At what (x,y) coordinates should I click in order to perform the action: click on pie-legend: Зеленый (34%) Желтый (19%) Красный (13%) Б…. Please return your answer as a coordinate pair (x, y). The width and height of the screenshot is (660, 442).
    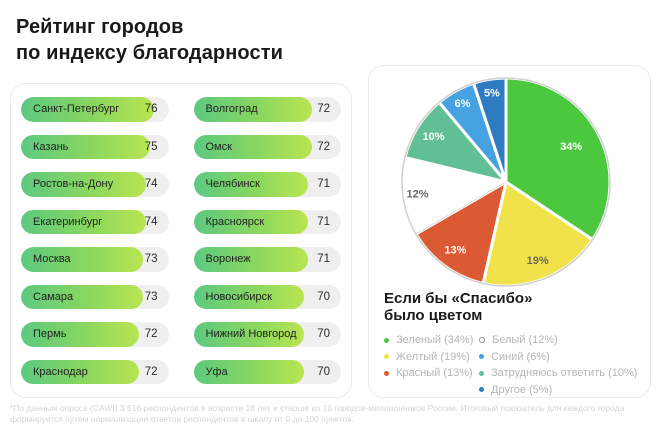
    Looking at the image, I should click on (513, 365).